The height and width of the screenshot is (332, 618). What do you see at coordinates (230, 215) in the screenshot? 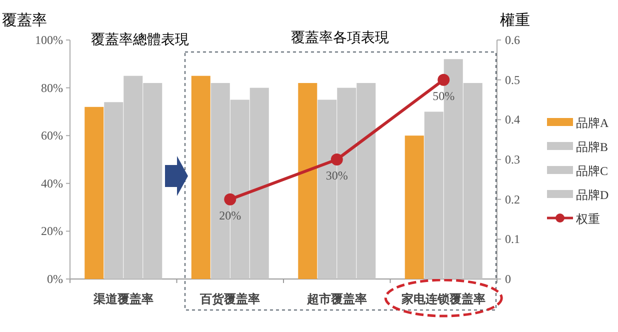
I see `data-label: 20%` at bounding box center [230, 215].